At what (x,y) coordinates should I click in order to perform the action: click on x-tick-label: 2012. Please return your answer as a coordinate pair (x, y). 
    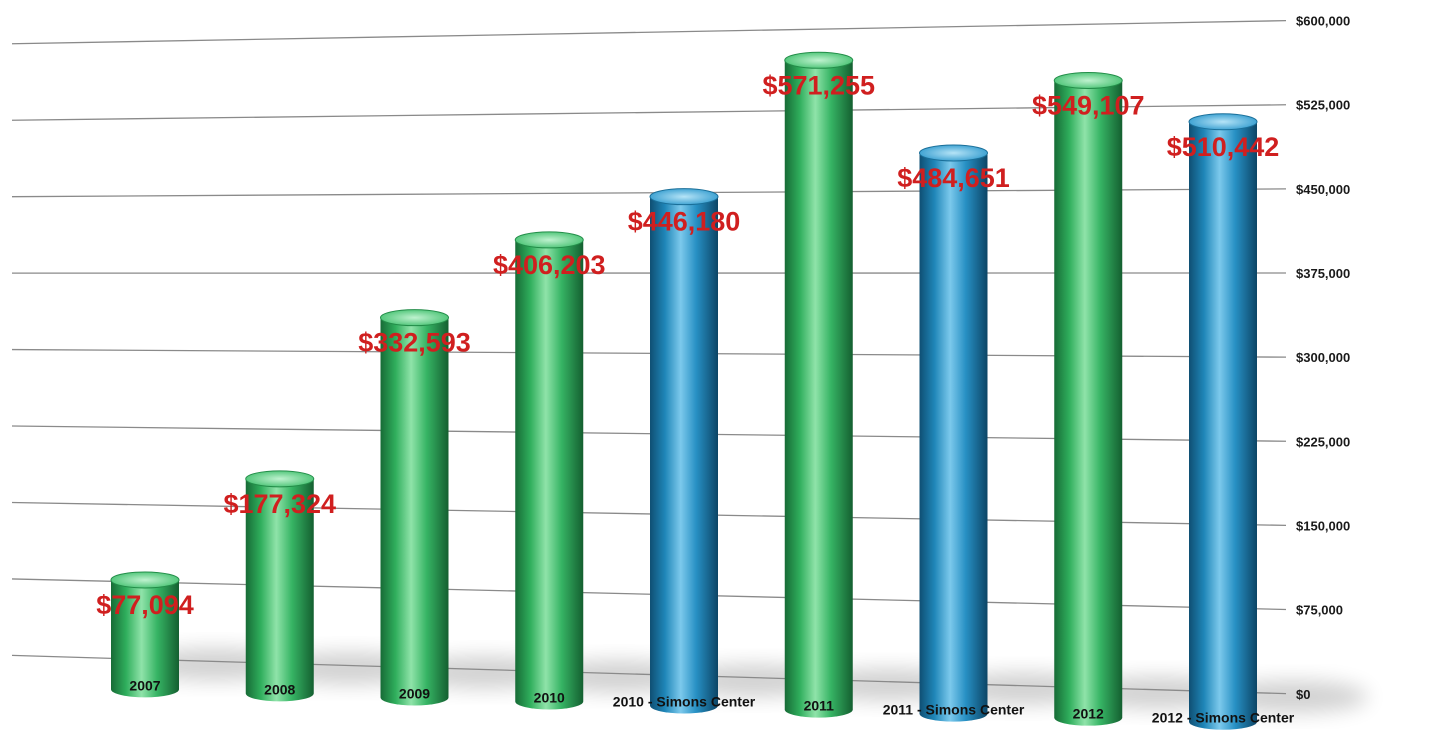
    Looking at the image, I should click on (1088, 714).